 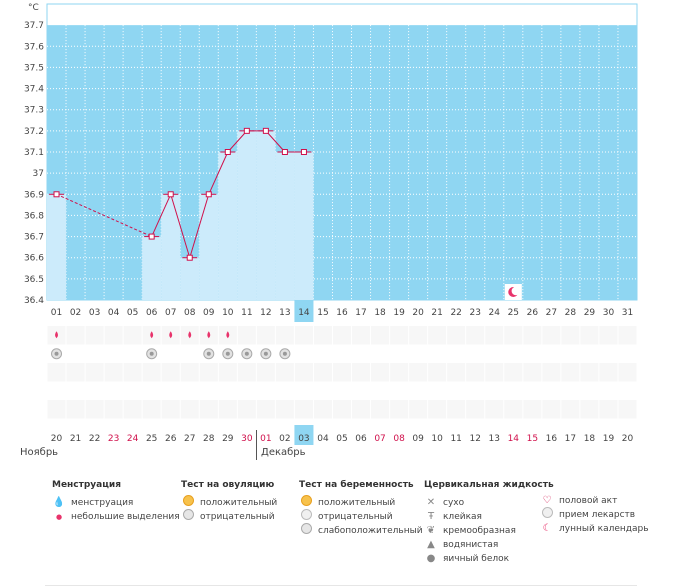 What do you see at coordinates (38, 174) in the screenshot?
I see `y-tick-label: 37` at bounding box center [38, 174].